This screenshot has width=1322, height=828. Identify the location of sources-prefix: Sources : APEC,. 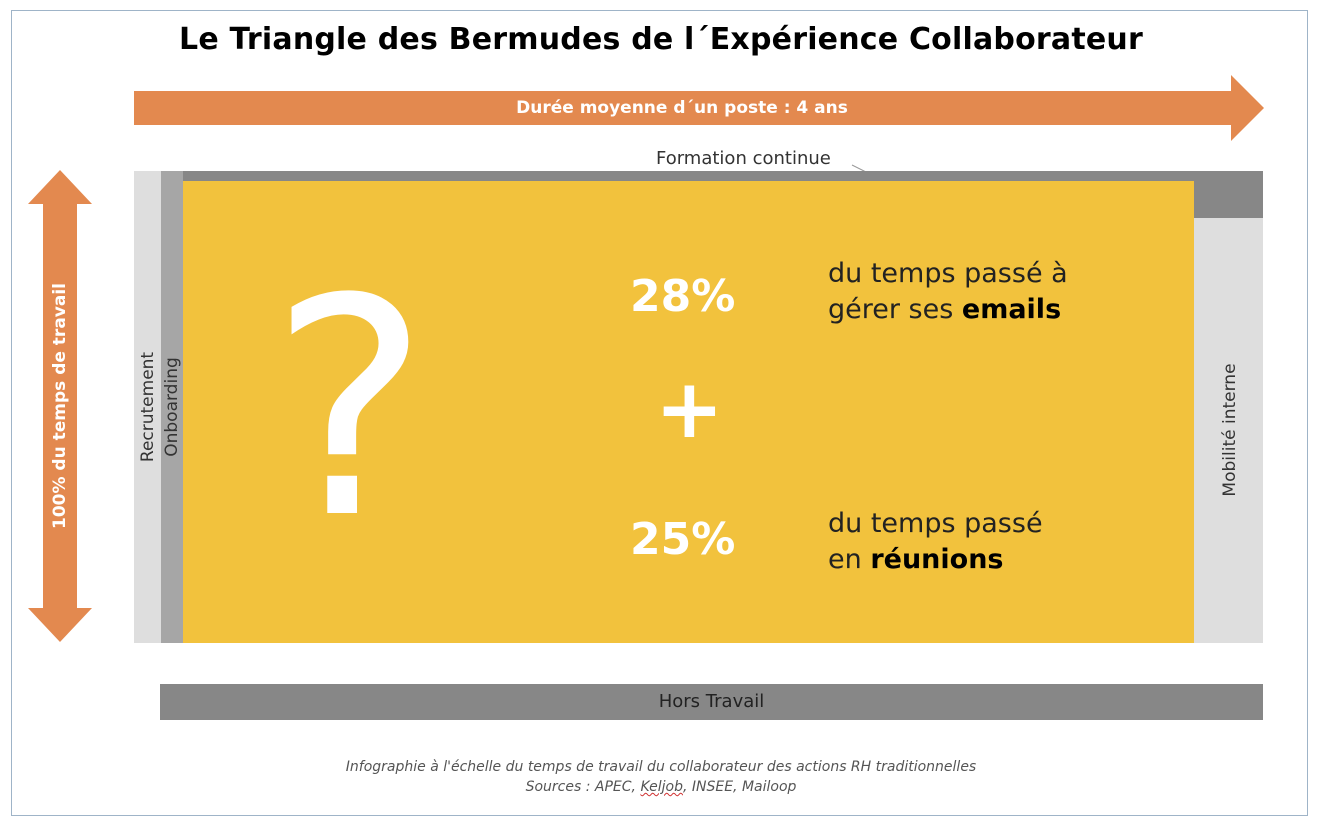
(583, 787).